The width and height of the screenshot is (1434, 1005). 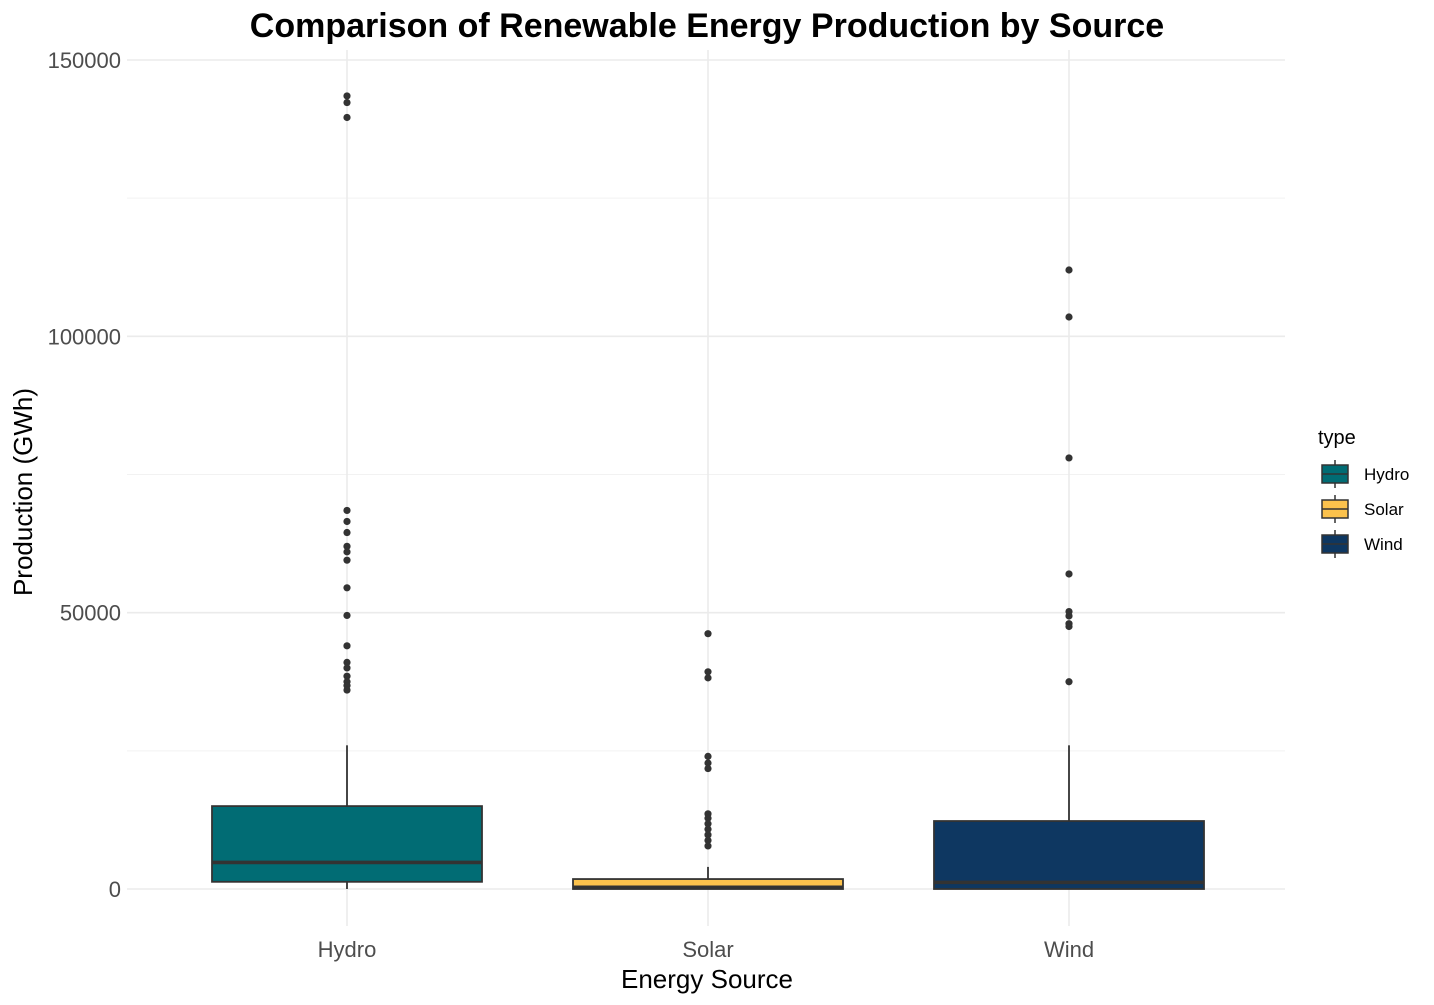 I want to click on legend-item-solar: Solar, so click(x=1362, y=509).